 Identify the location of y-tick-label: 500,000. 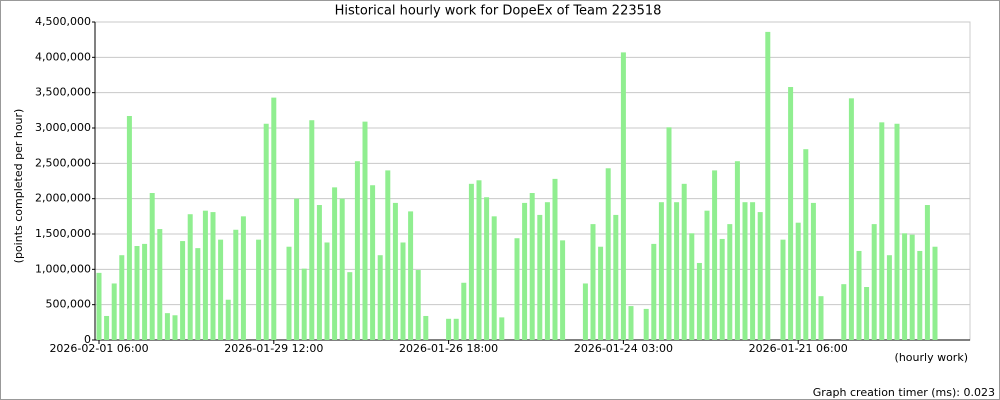
(69, 304).